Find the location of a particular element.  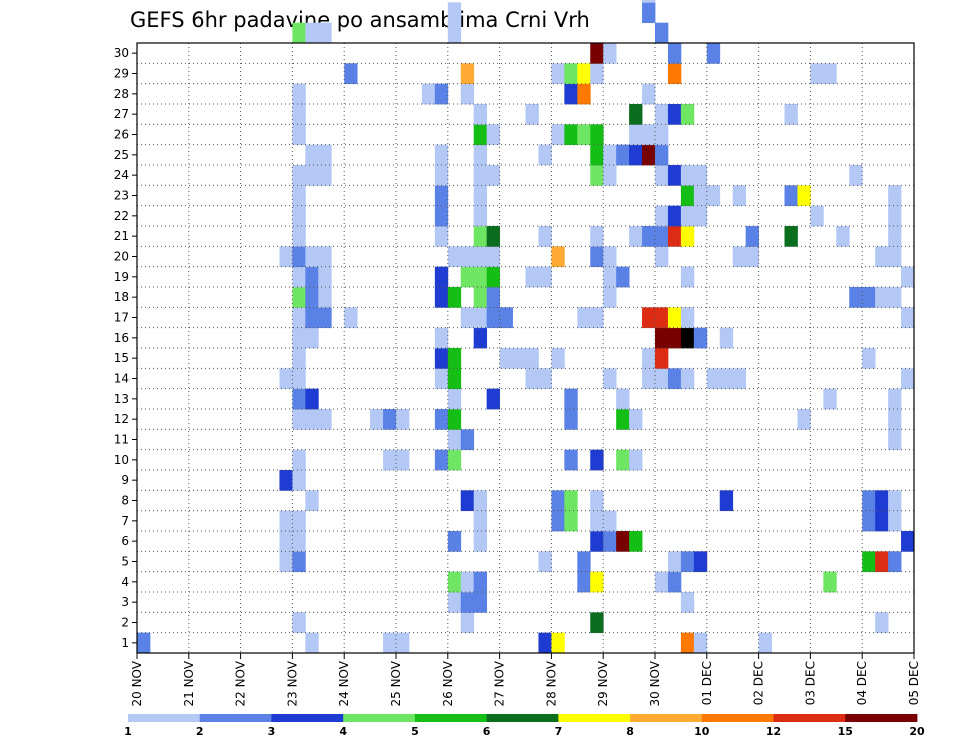

colorbar-label: 4 is located at coordinates (343, 731).